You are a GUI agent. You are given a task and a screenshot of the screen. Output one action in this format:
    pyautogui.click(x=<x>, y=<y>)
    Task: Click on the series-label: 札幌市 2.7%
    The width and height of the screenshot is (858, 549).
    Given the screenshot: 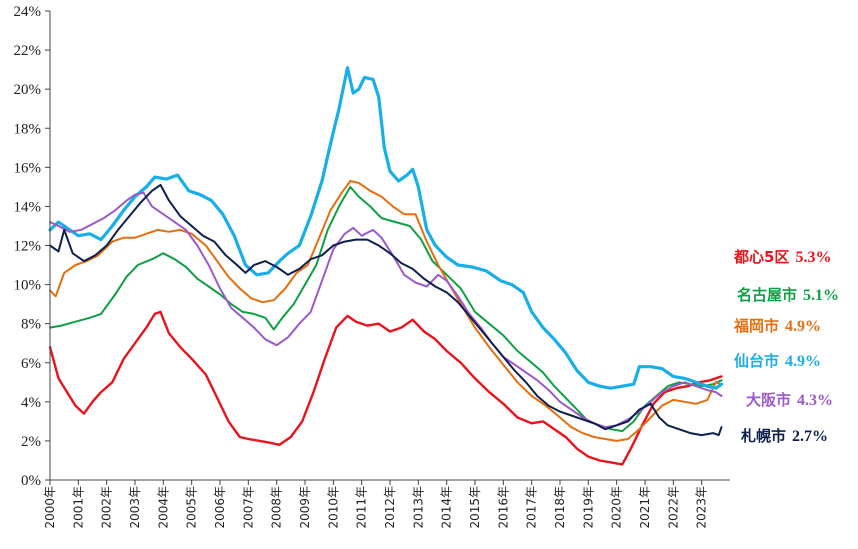 What is the action you would take?
    pyautogui.click(x=784, y=436)
    